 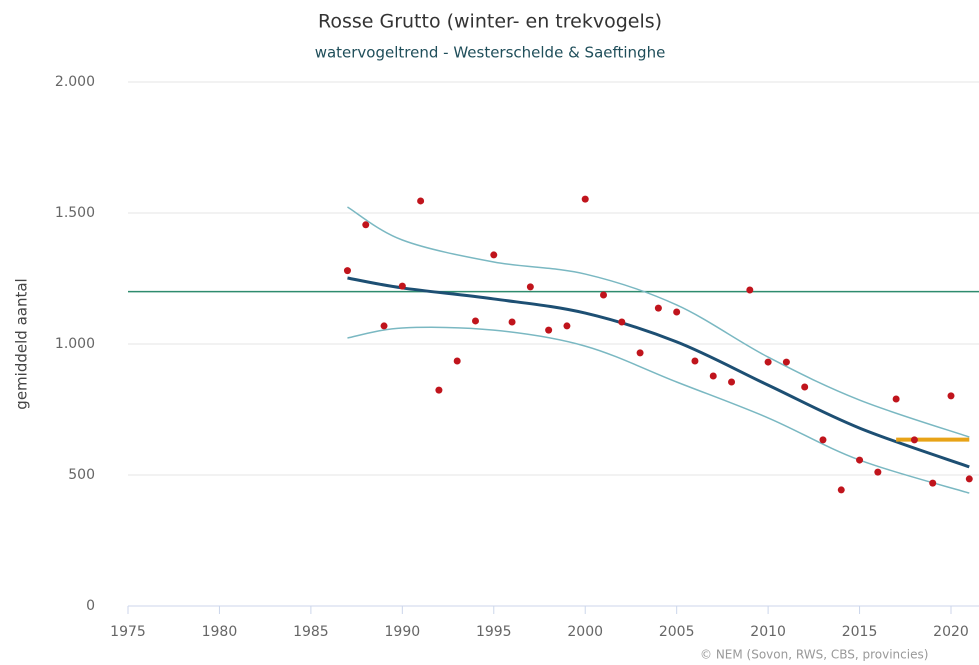 What do you see at coordinates (951, 632) in the screenshot?
I see `x-tick-label: 2020` at bounding box center [951, 632].